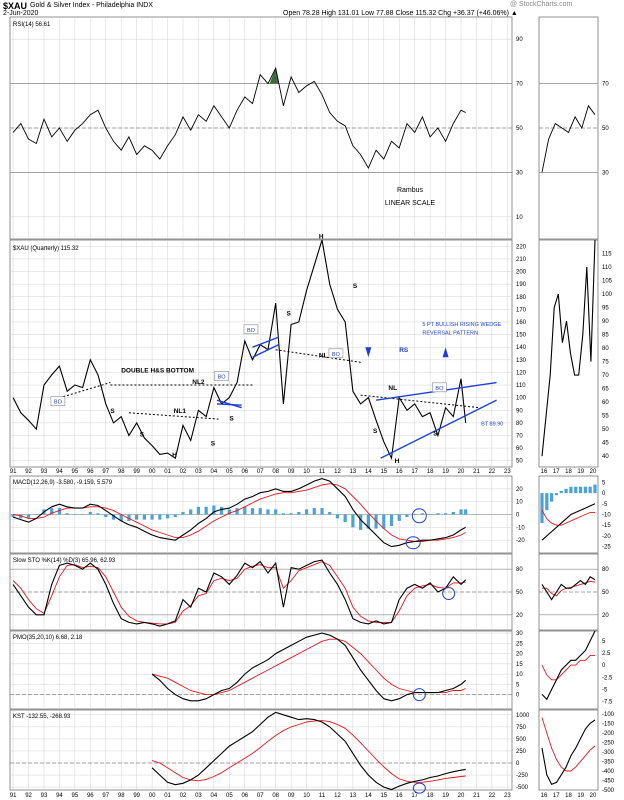  I want to click on bo-label-2-box, so click(221, 376).